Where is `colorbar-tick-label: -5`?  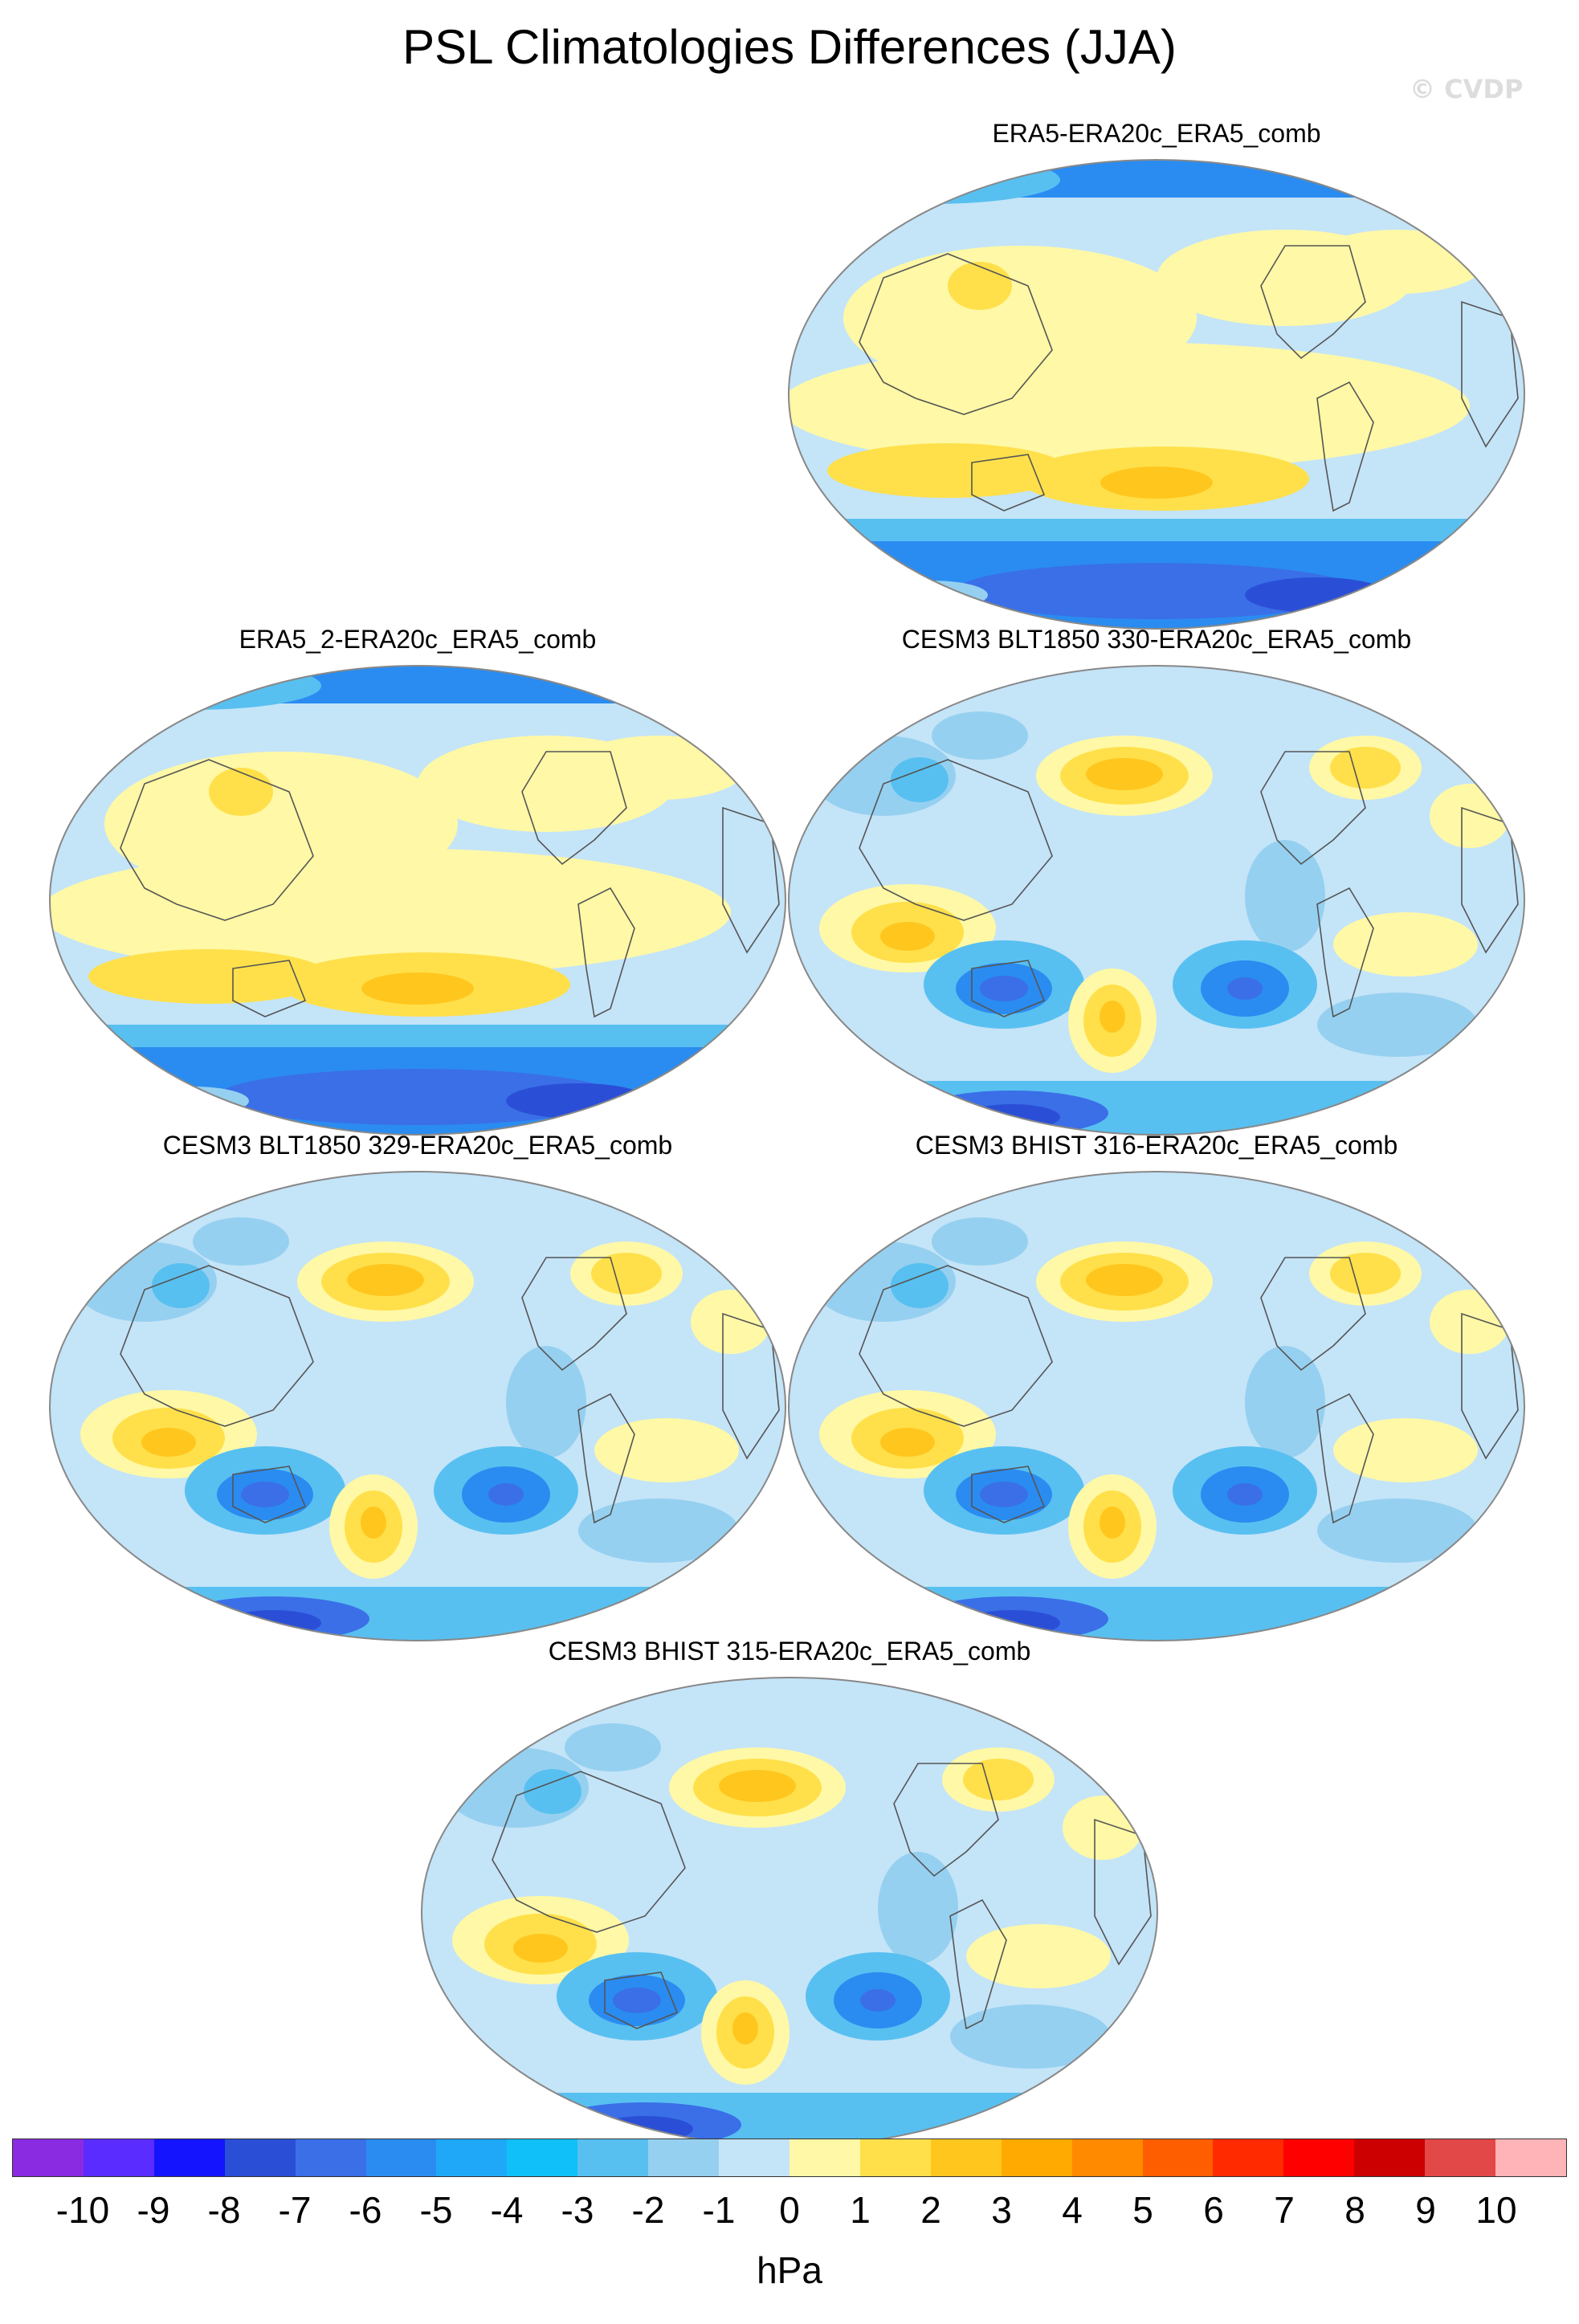 colorbar-tick-label: -5 is located at coordinates (436, 2210).